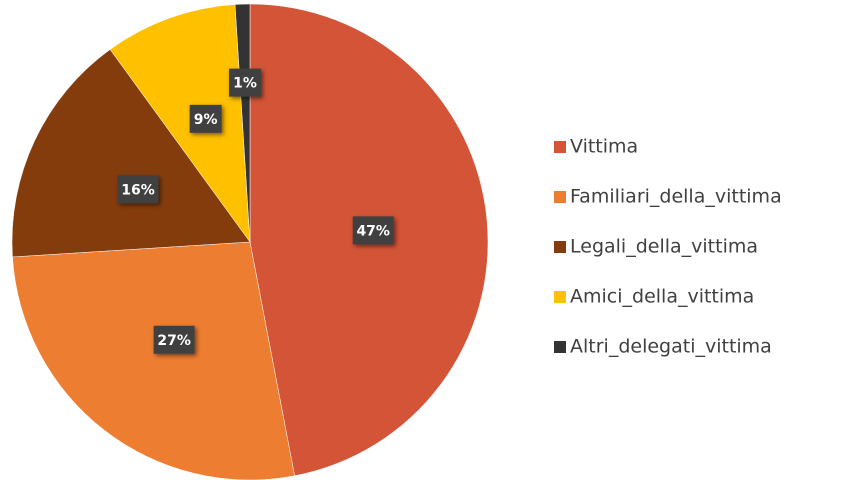  I want to click on legend-label: Familiari_della_vittima, so click(676, 197).